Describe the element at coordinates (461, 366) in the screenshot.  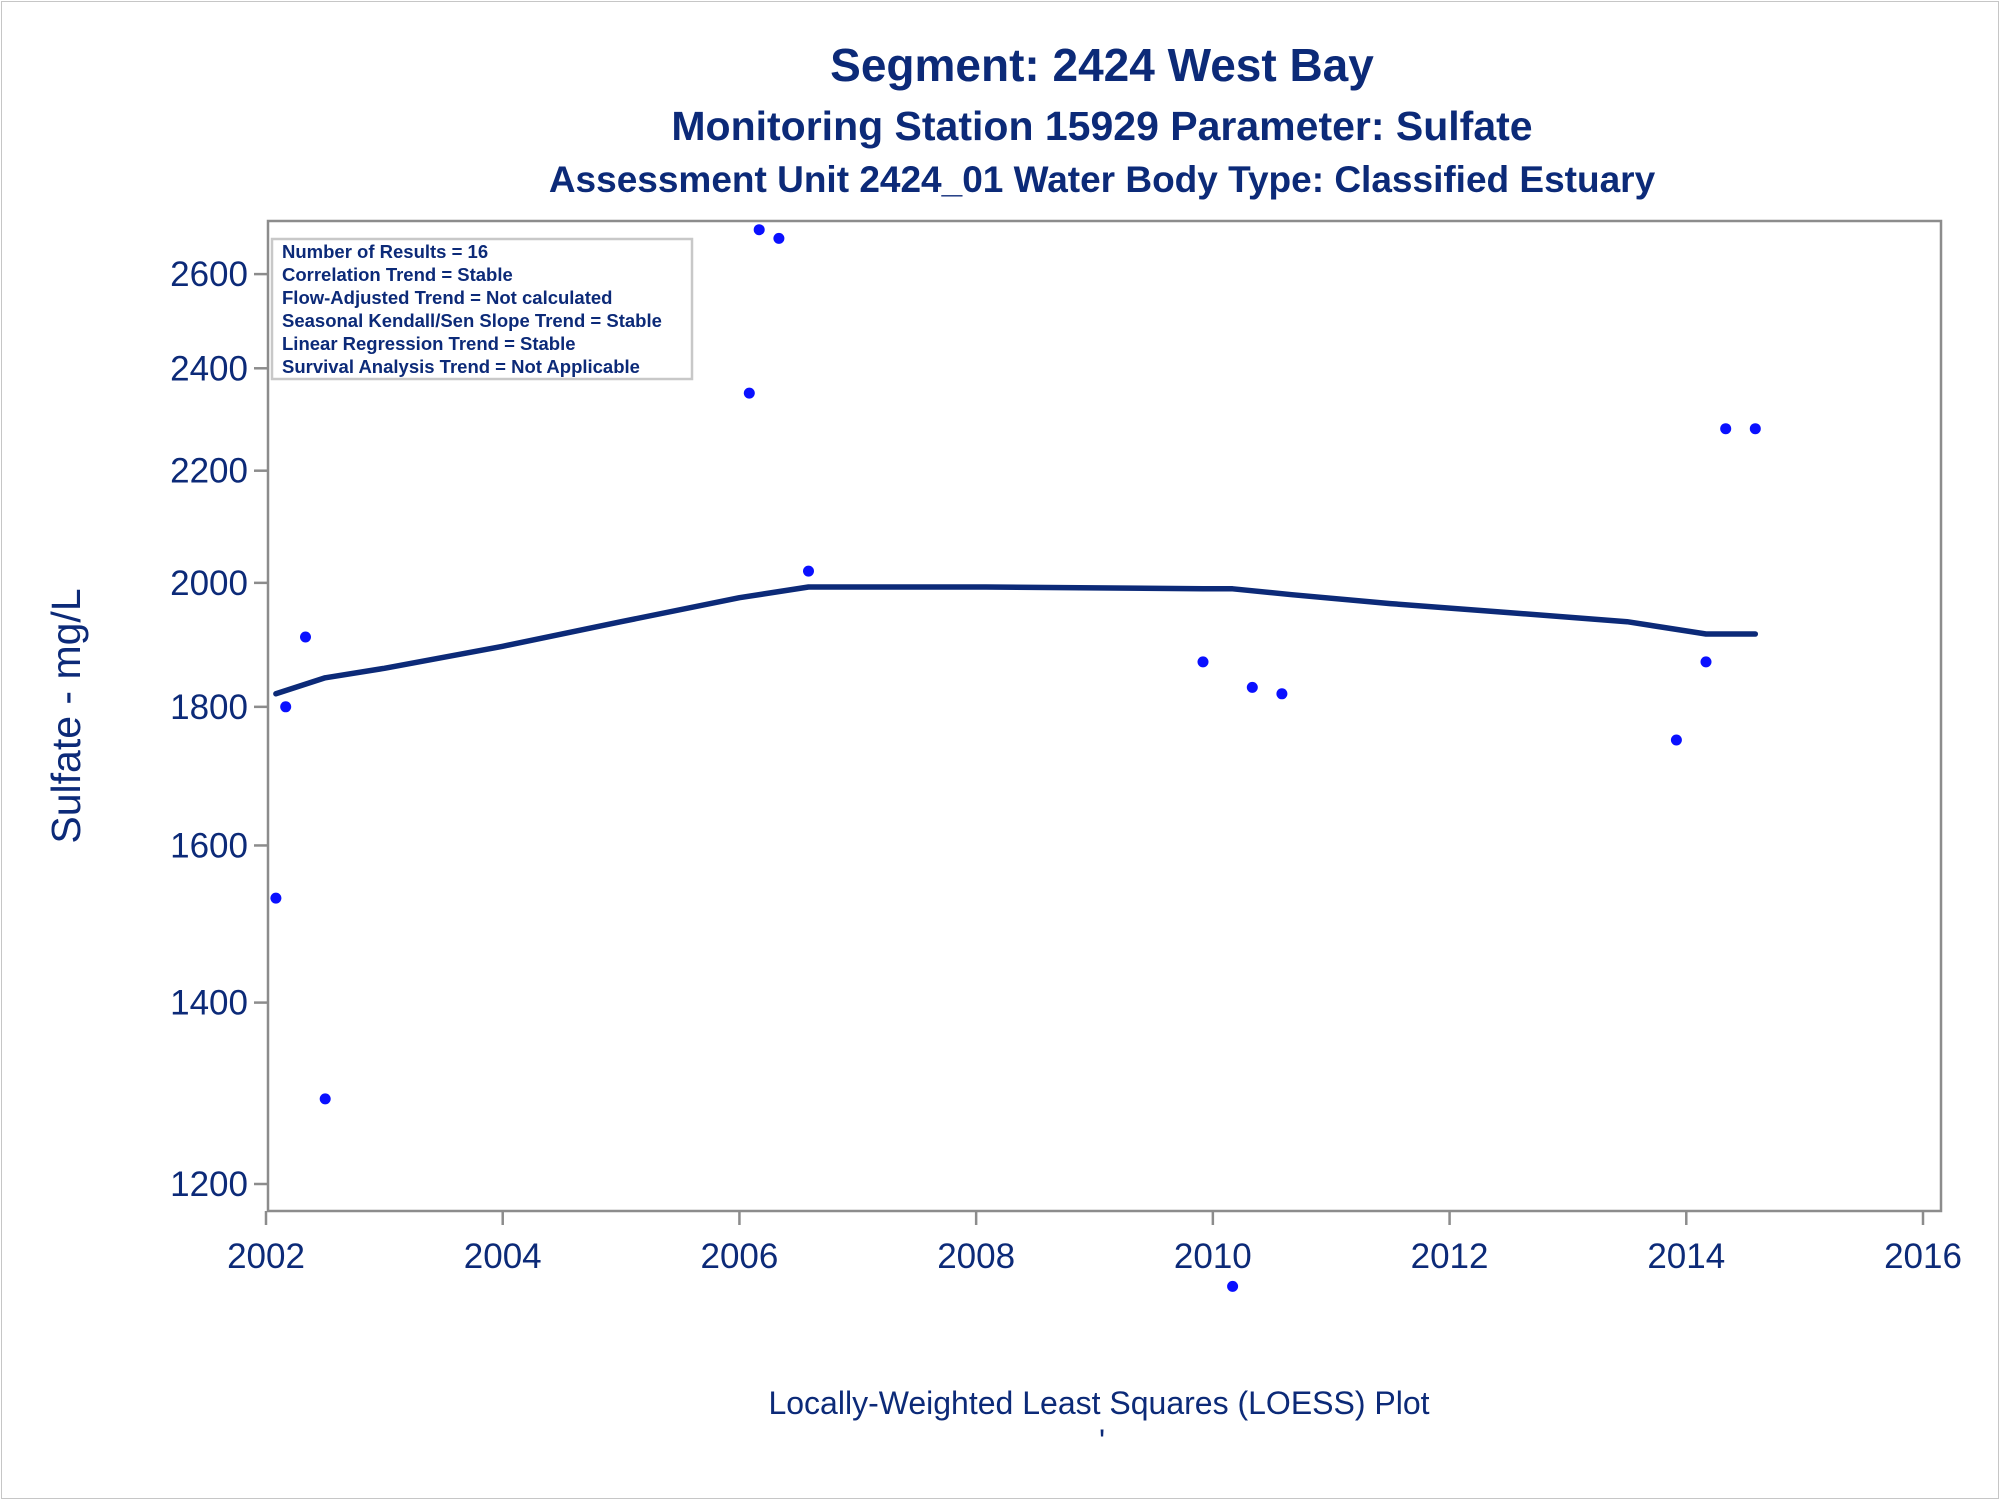
I see `legend-line-survival: Survival Analysis Trend = Not Applicable` at that location.